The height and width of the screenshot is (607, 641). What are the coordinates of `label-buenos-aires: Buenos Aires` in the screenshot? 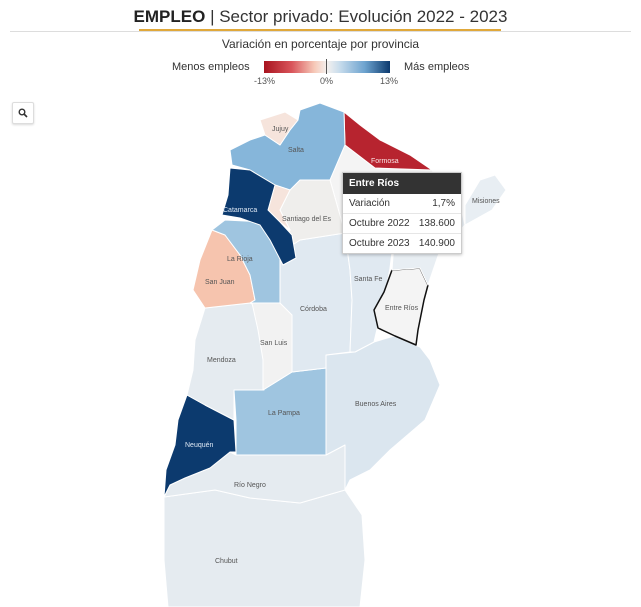 It's located at (376, 404).